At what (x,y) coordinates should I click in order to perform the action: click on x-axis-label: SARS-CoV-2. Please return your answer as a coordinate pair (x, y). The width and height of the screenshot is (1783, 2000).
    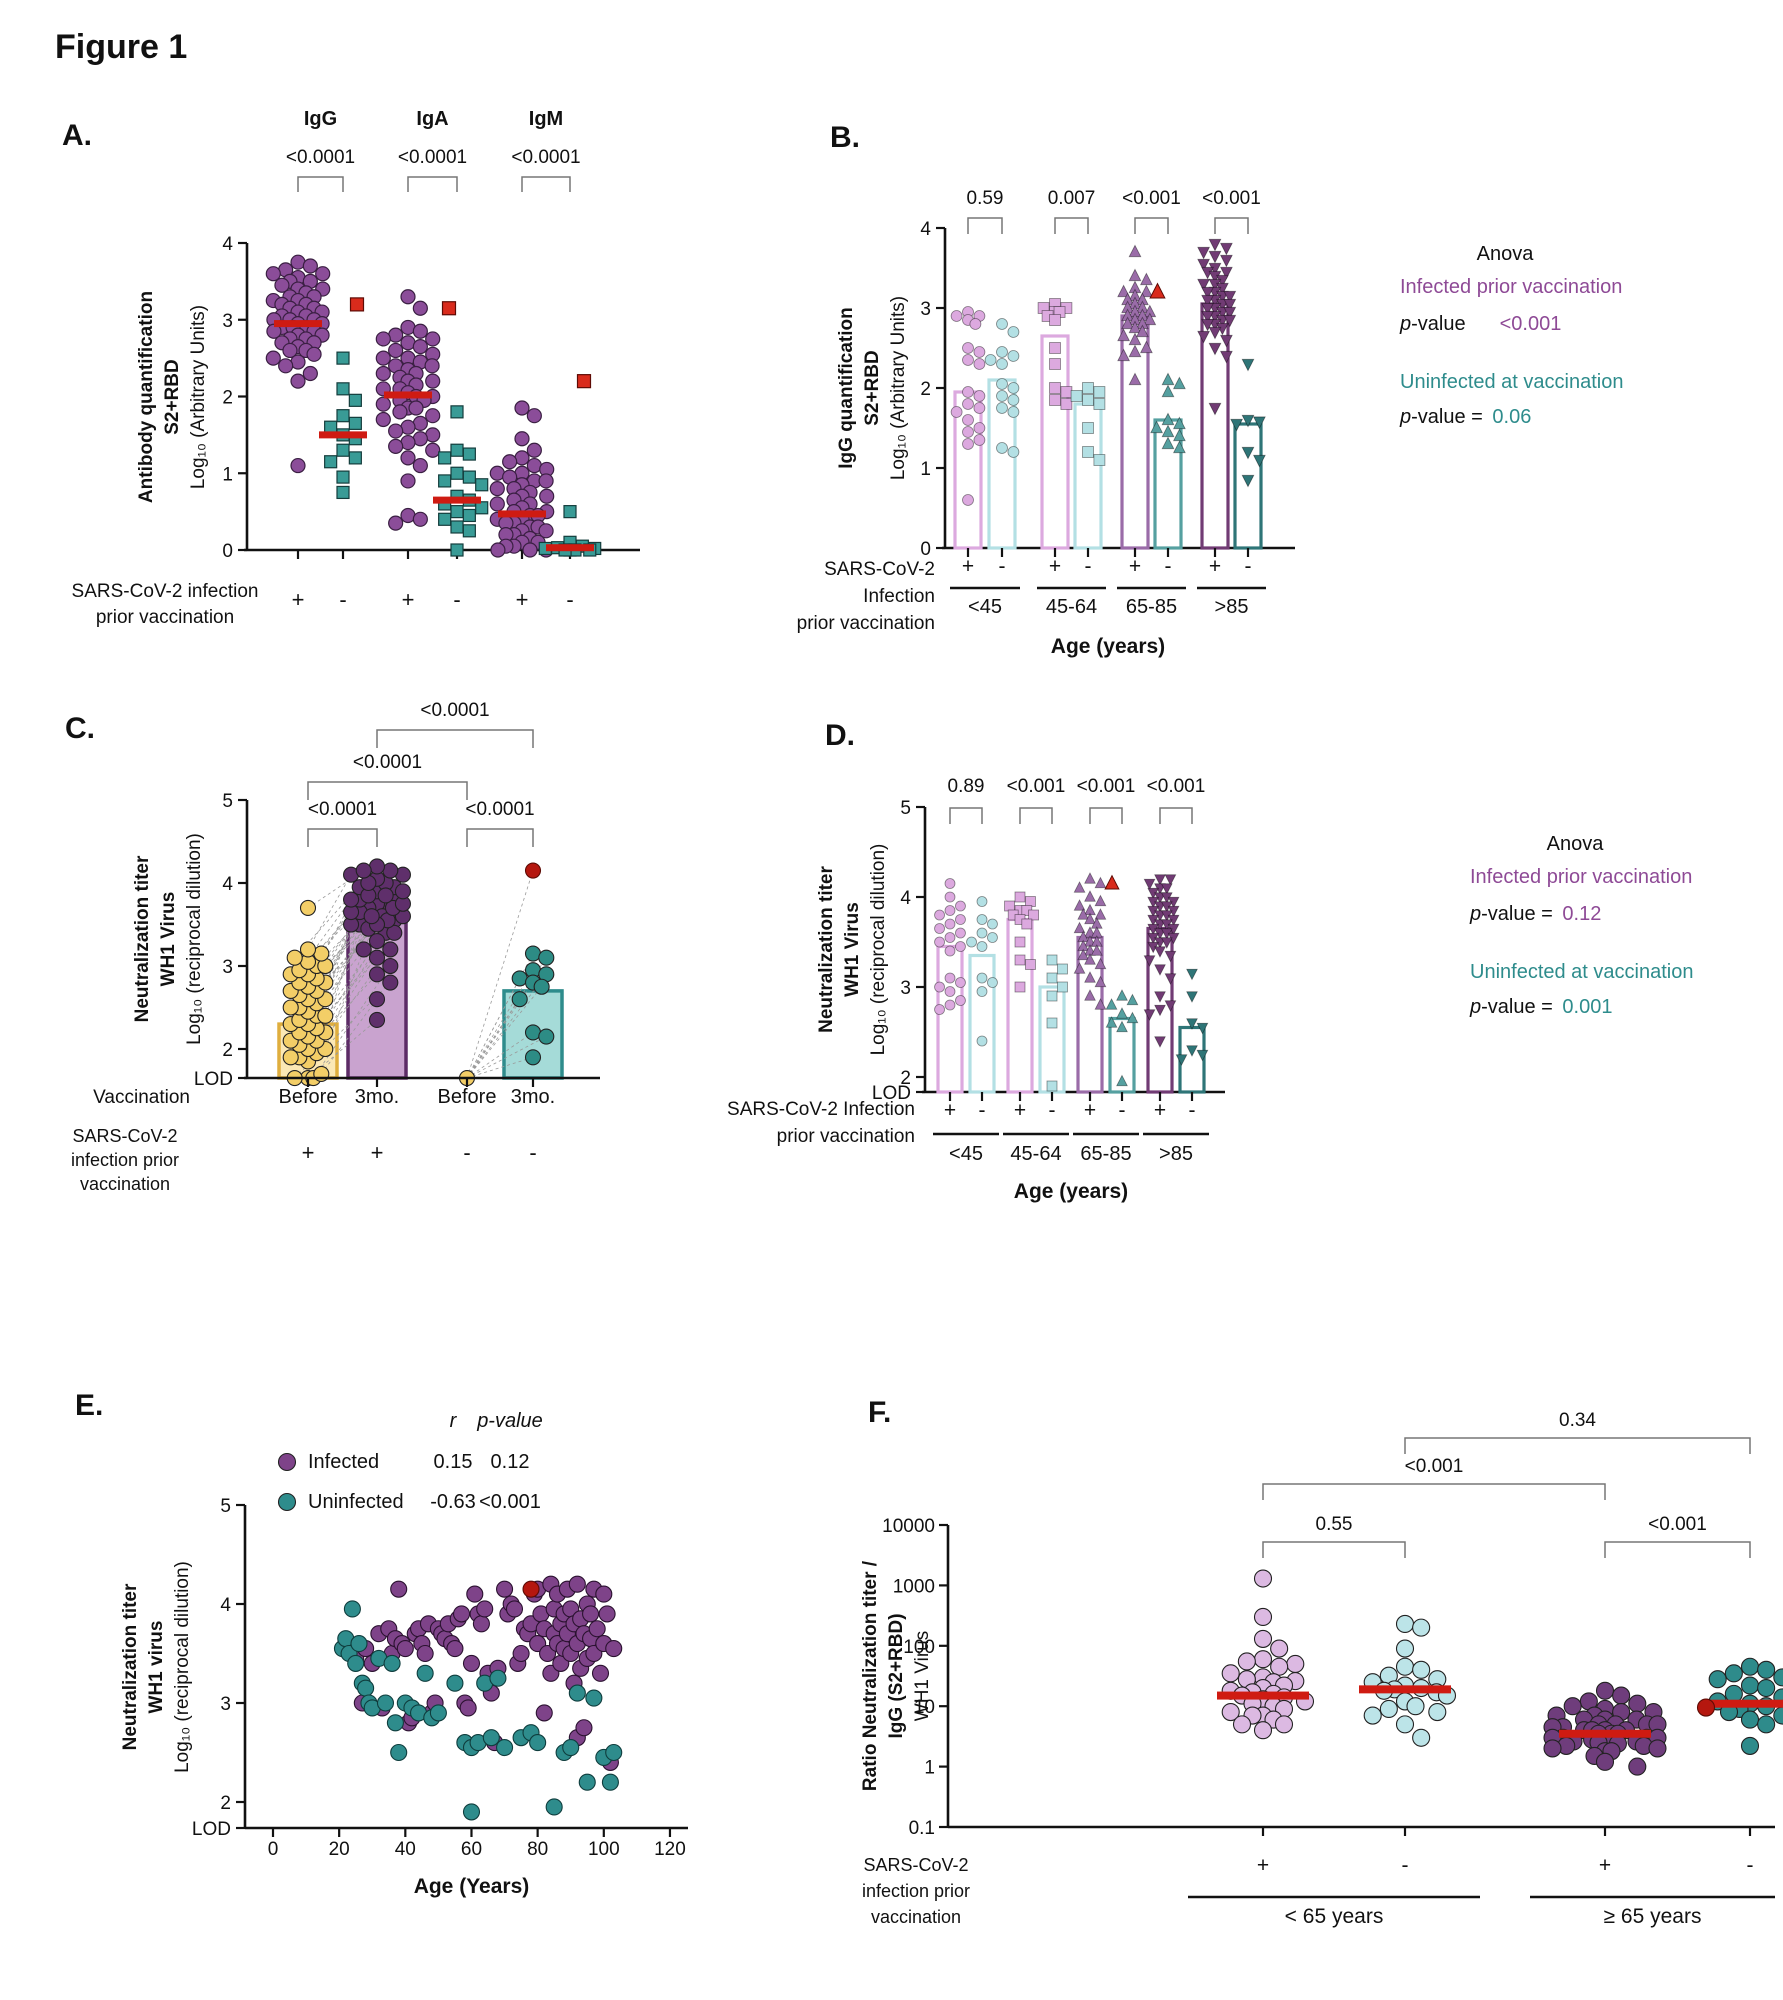
    Looking at the image, I should click on (879, 569).